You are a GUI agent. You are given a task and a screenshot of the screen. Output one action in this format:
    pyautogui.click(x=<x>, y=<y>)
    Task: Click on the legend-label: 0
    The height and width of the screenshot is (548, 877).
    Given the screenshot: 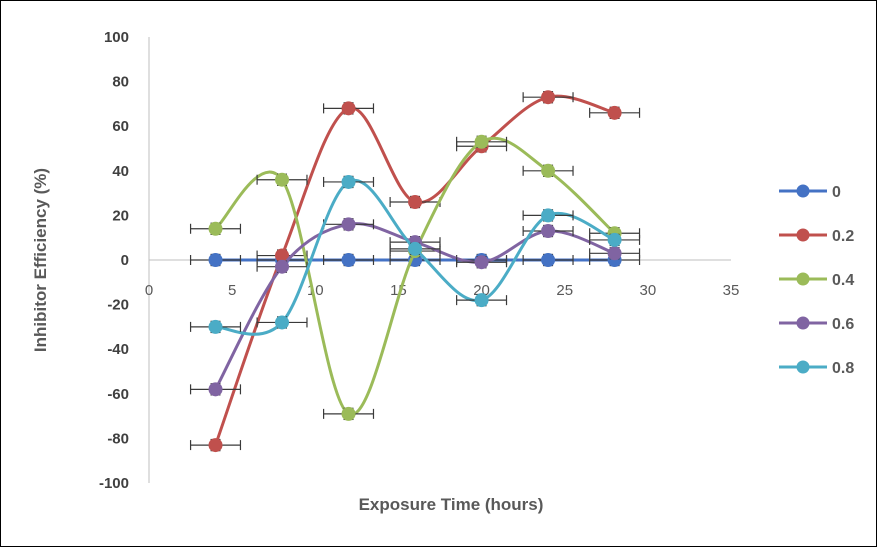 What is the action you would take?
    pyautogui.click(x=836, y=192)
    